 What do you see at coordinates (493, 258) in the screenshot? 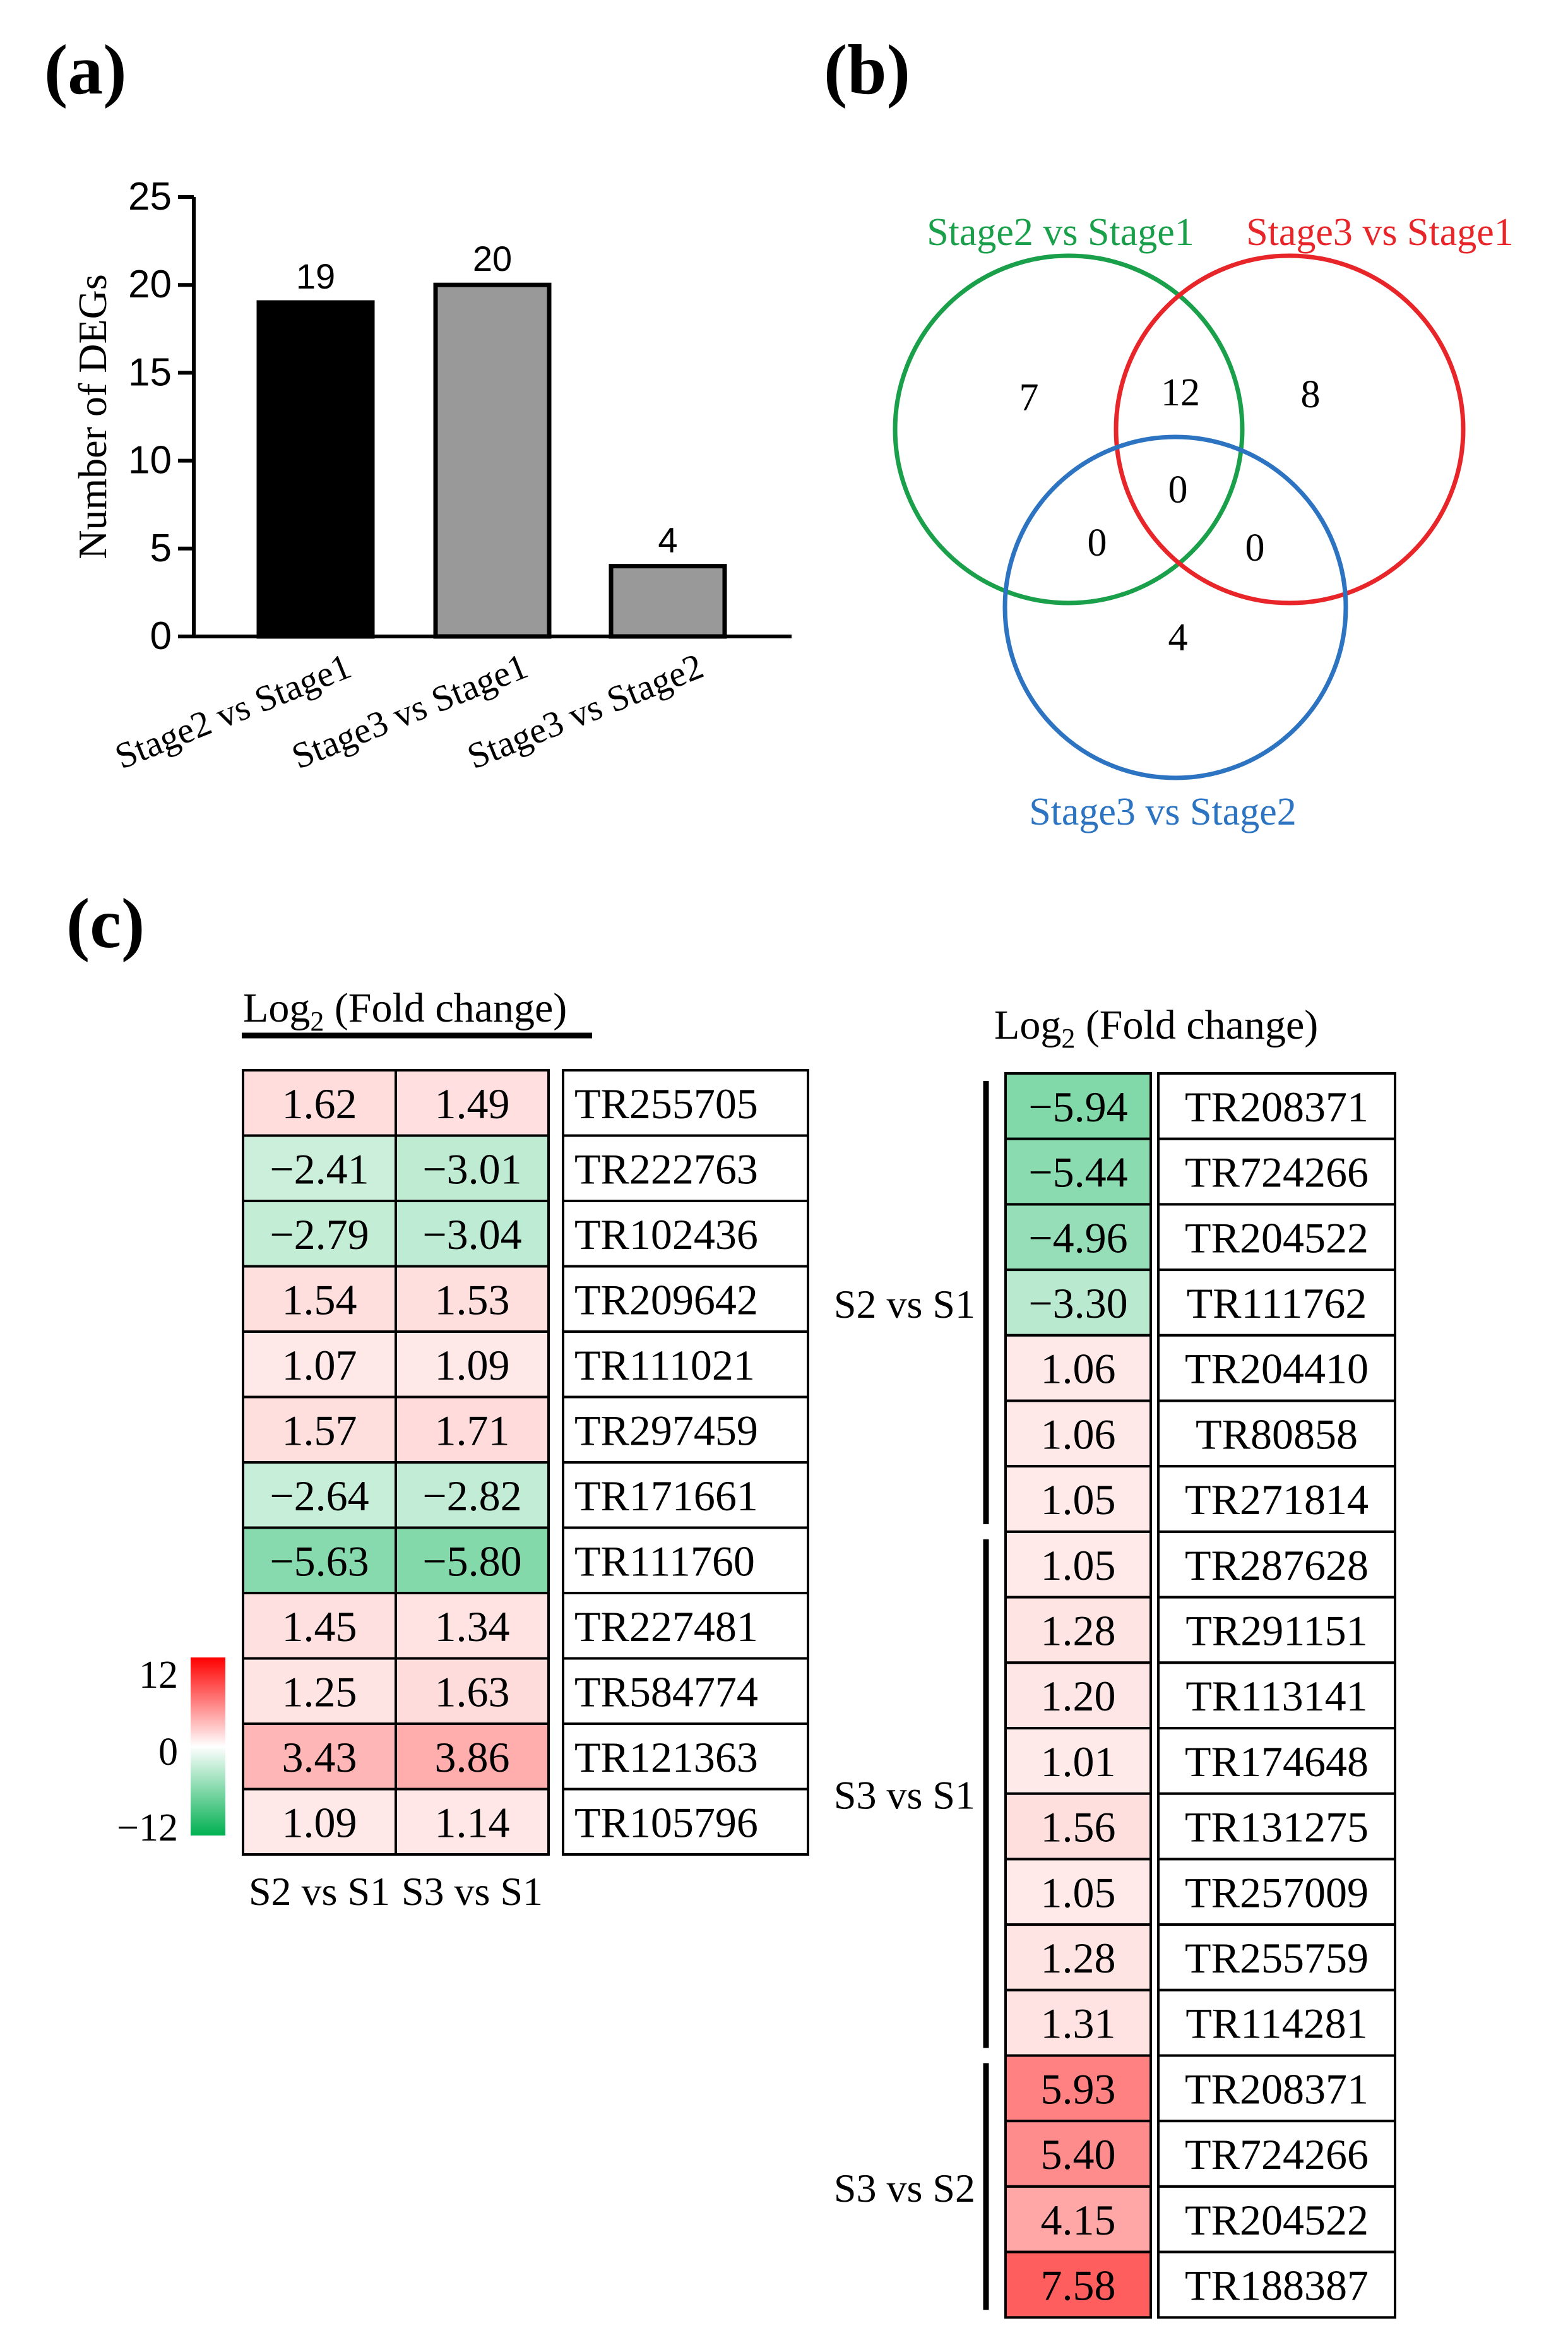
I see `bar-value-label: 20` at bounding box center [493, 258].